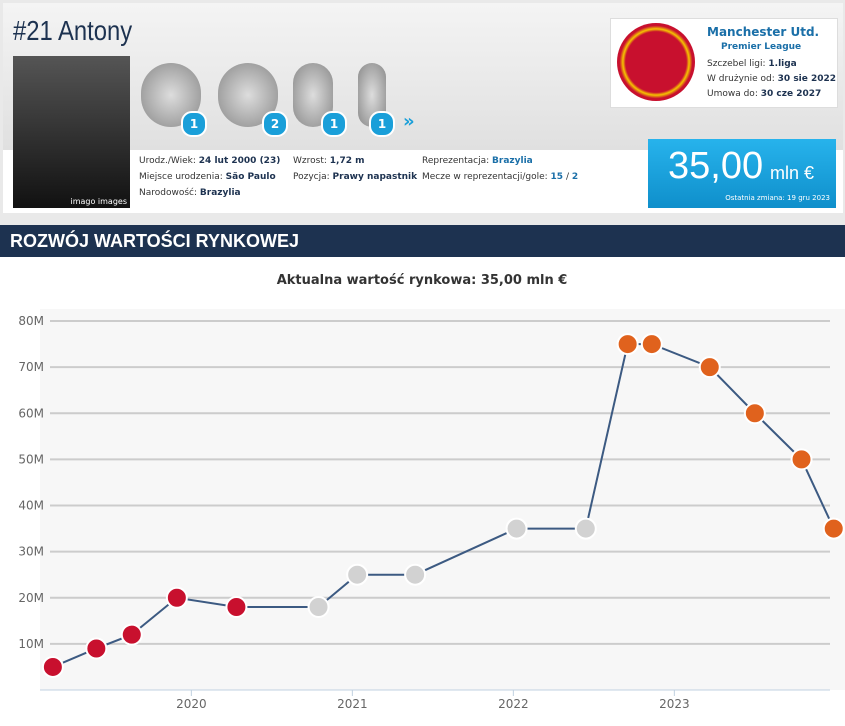 This screenshot has height=726, width=845. I want to click on player-name: #21 Antony, so click(73, 30).